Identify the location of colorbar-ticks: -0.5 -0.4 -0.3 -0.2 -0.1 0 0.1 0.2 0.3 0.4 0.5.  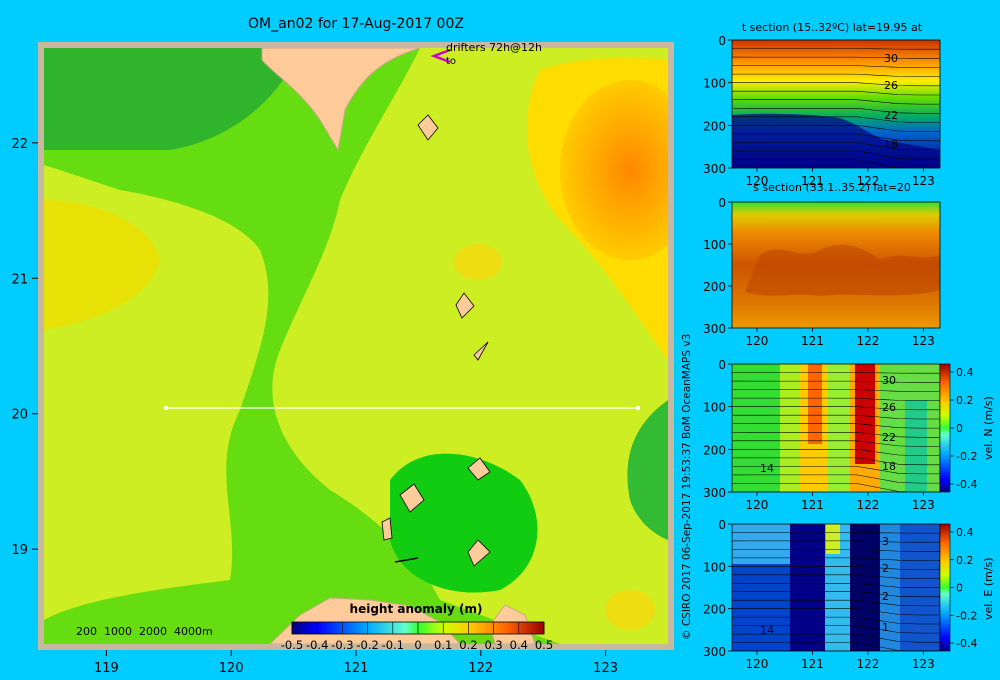
(417, 637).